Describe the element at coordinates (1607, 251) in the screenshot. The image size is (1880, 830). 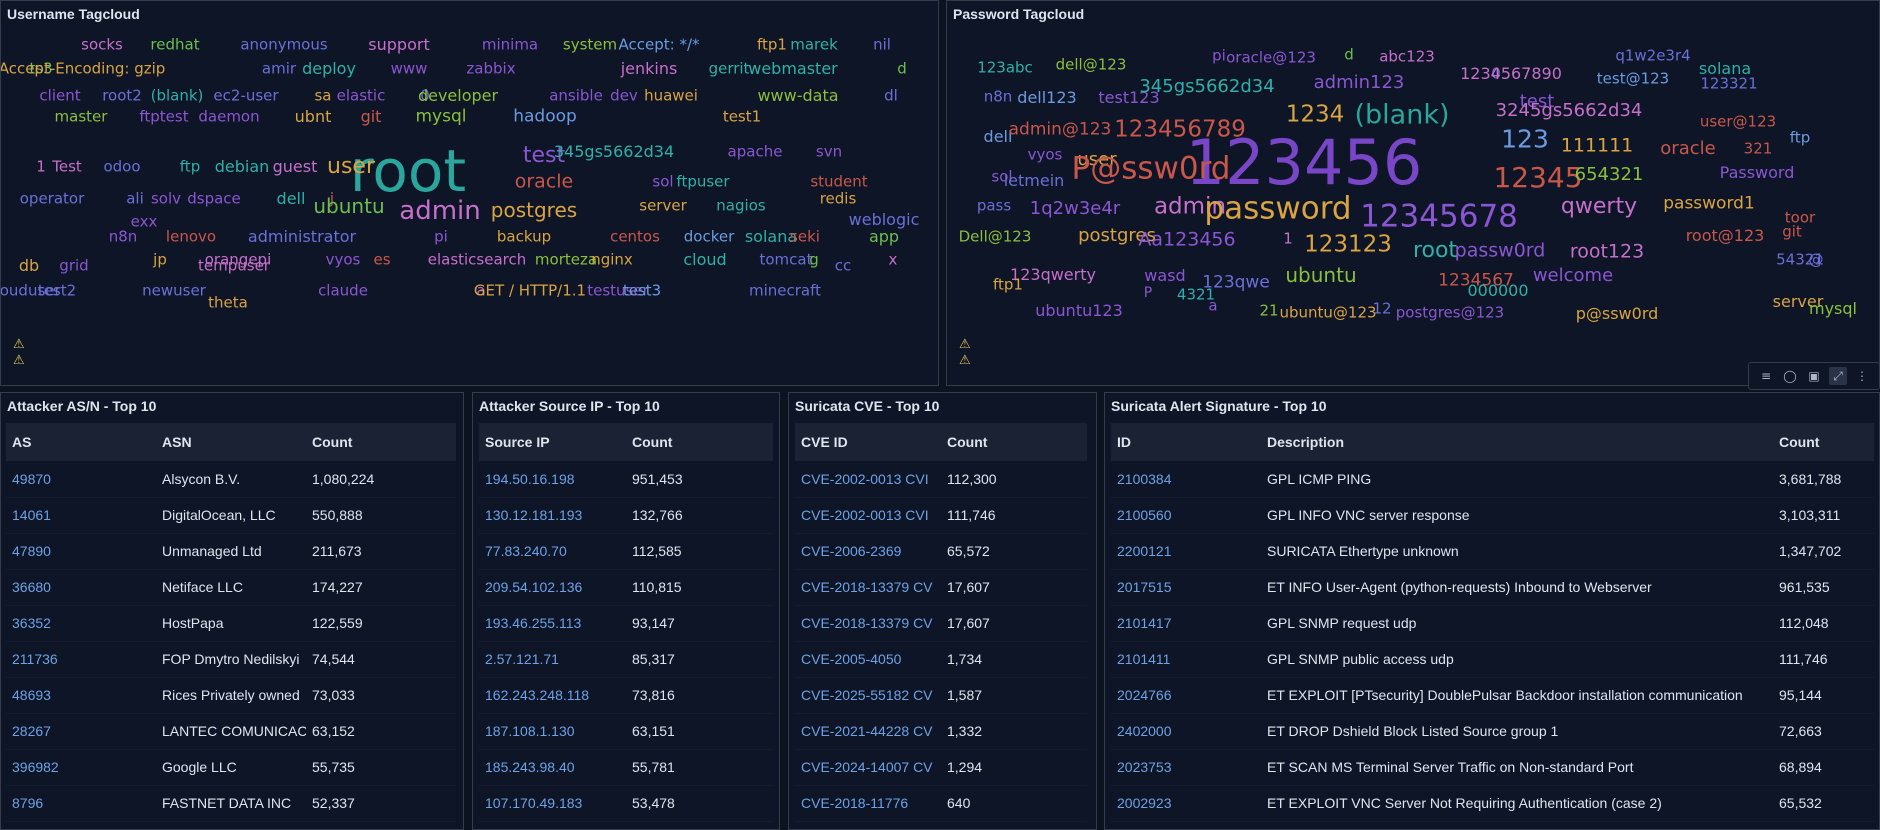
I see `tag: root123` at that location.